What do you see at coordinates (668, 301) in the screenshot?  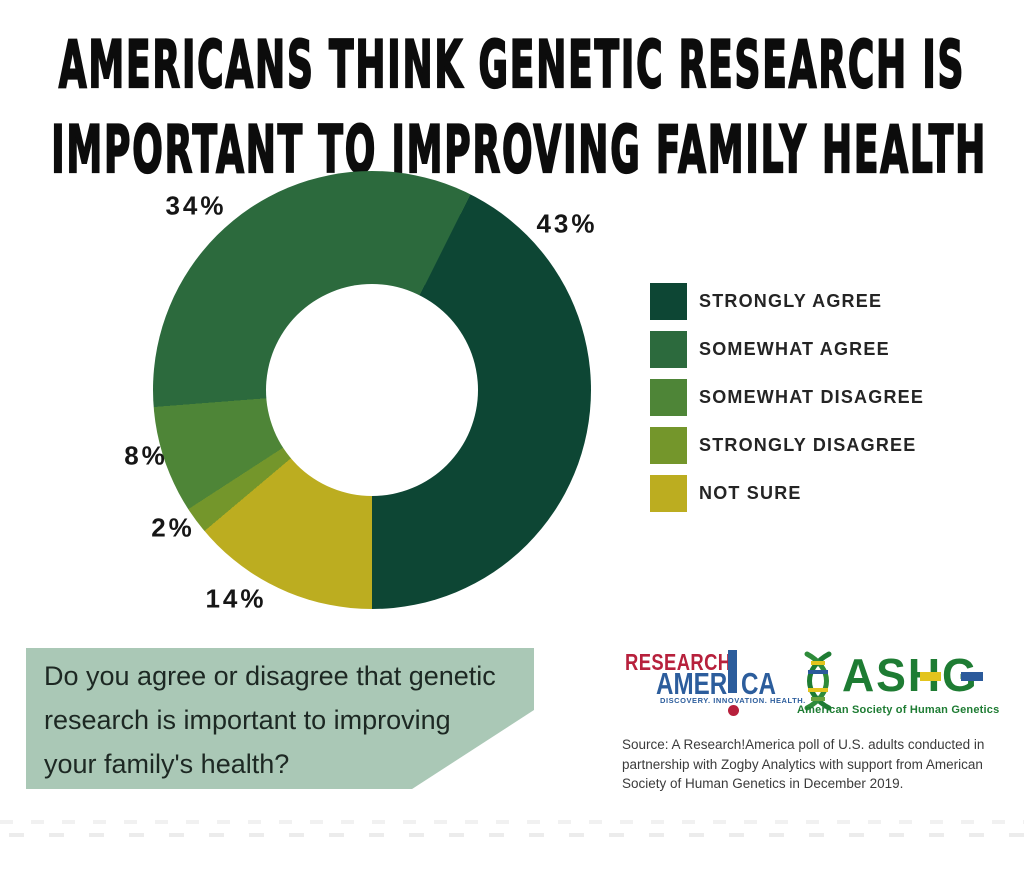 I see `legend-swatch-strongly-agree` at bounding box center [668, 301].